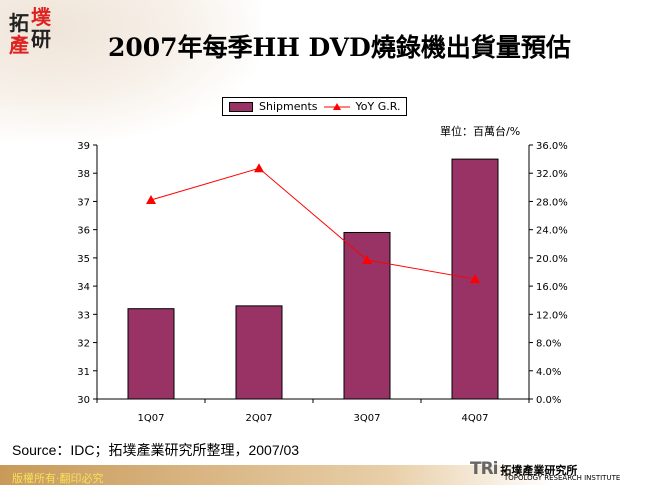 This screenshot has width=650, height=489. Describe the element at coordinates (83, 315) in the screenshot. I see `left-tick-label: 33` at that location.